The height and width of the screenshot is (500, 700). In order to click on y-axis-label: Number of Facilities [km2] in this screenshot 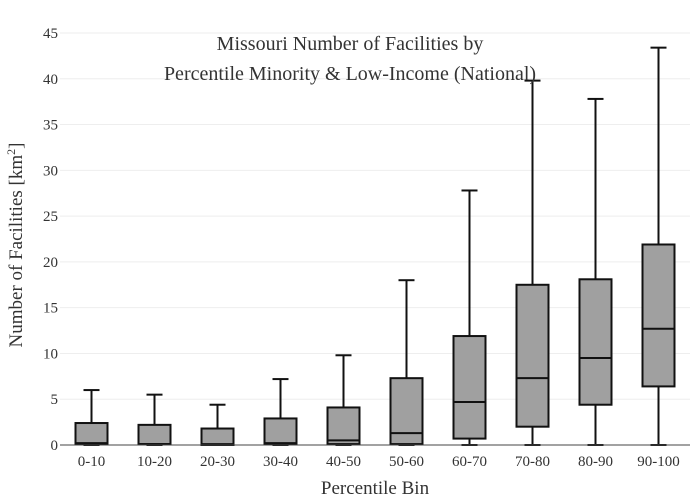, I will do `click(15, 245)`.